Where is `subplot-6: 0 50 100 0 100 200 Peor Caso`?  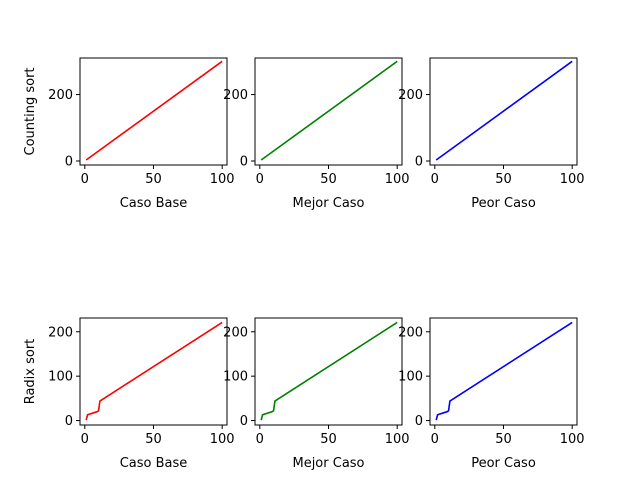
subplot-6: 0 50 100 0 100 200 Peor Caso is located at coordinates (491, 394).